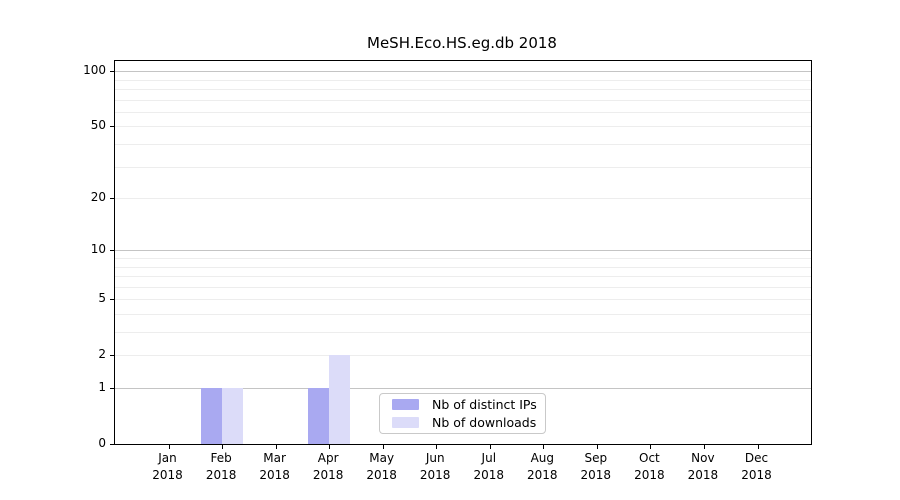  What do you see at coordinates (542, 458) in the screenshot?
I see `x-tick-month: Aug` at bounding box center [542, 458].